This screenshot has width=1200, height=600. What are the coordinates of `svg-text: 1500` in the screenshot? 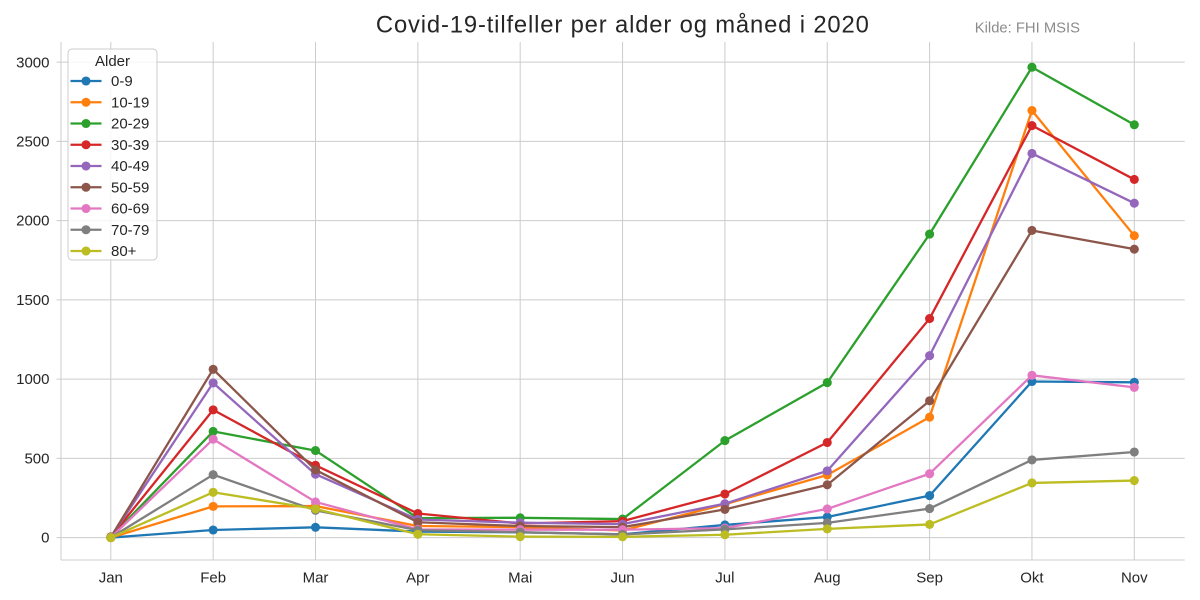 It's located at (32, 300).